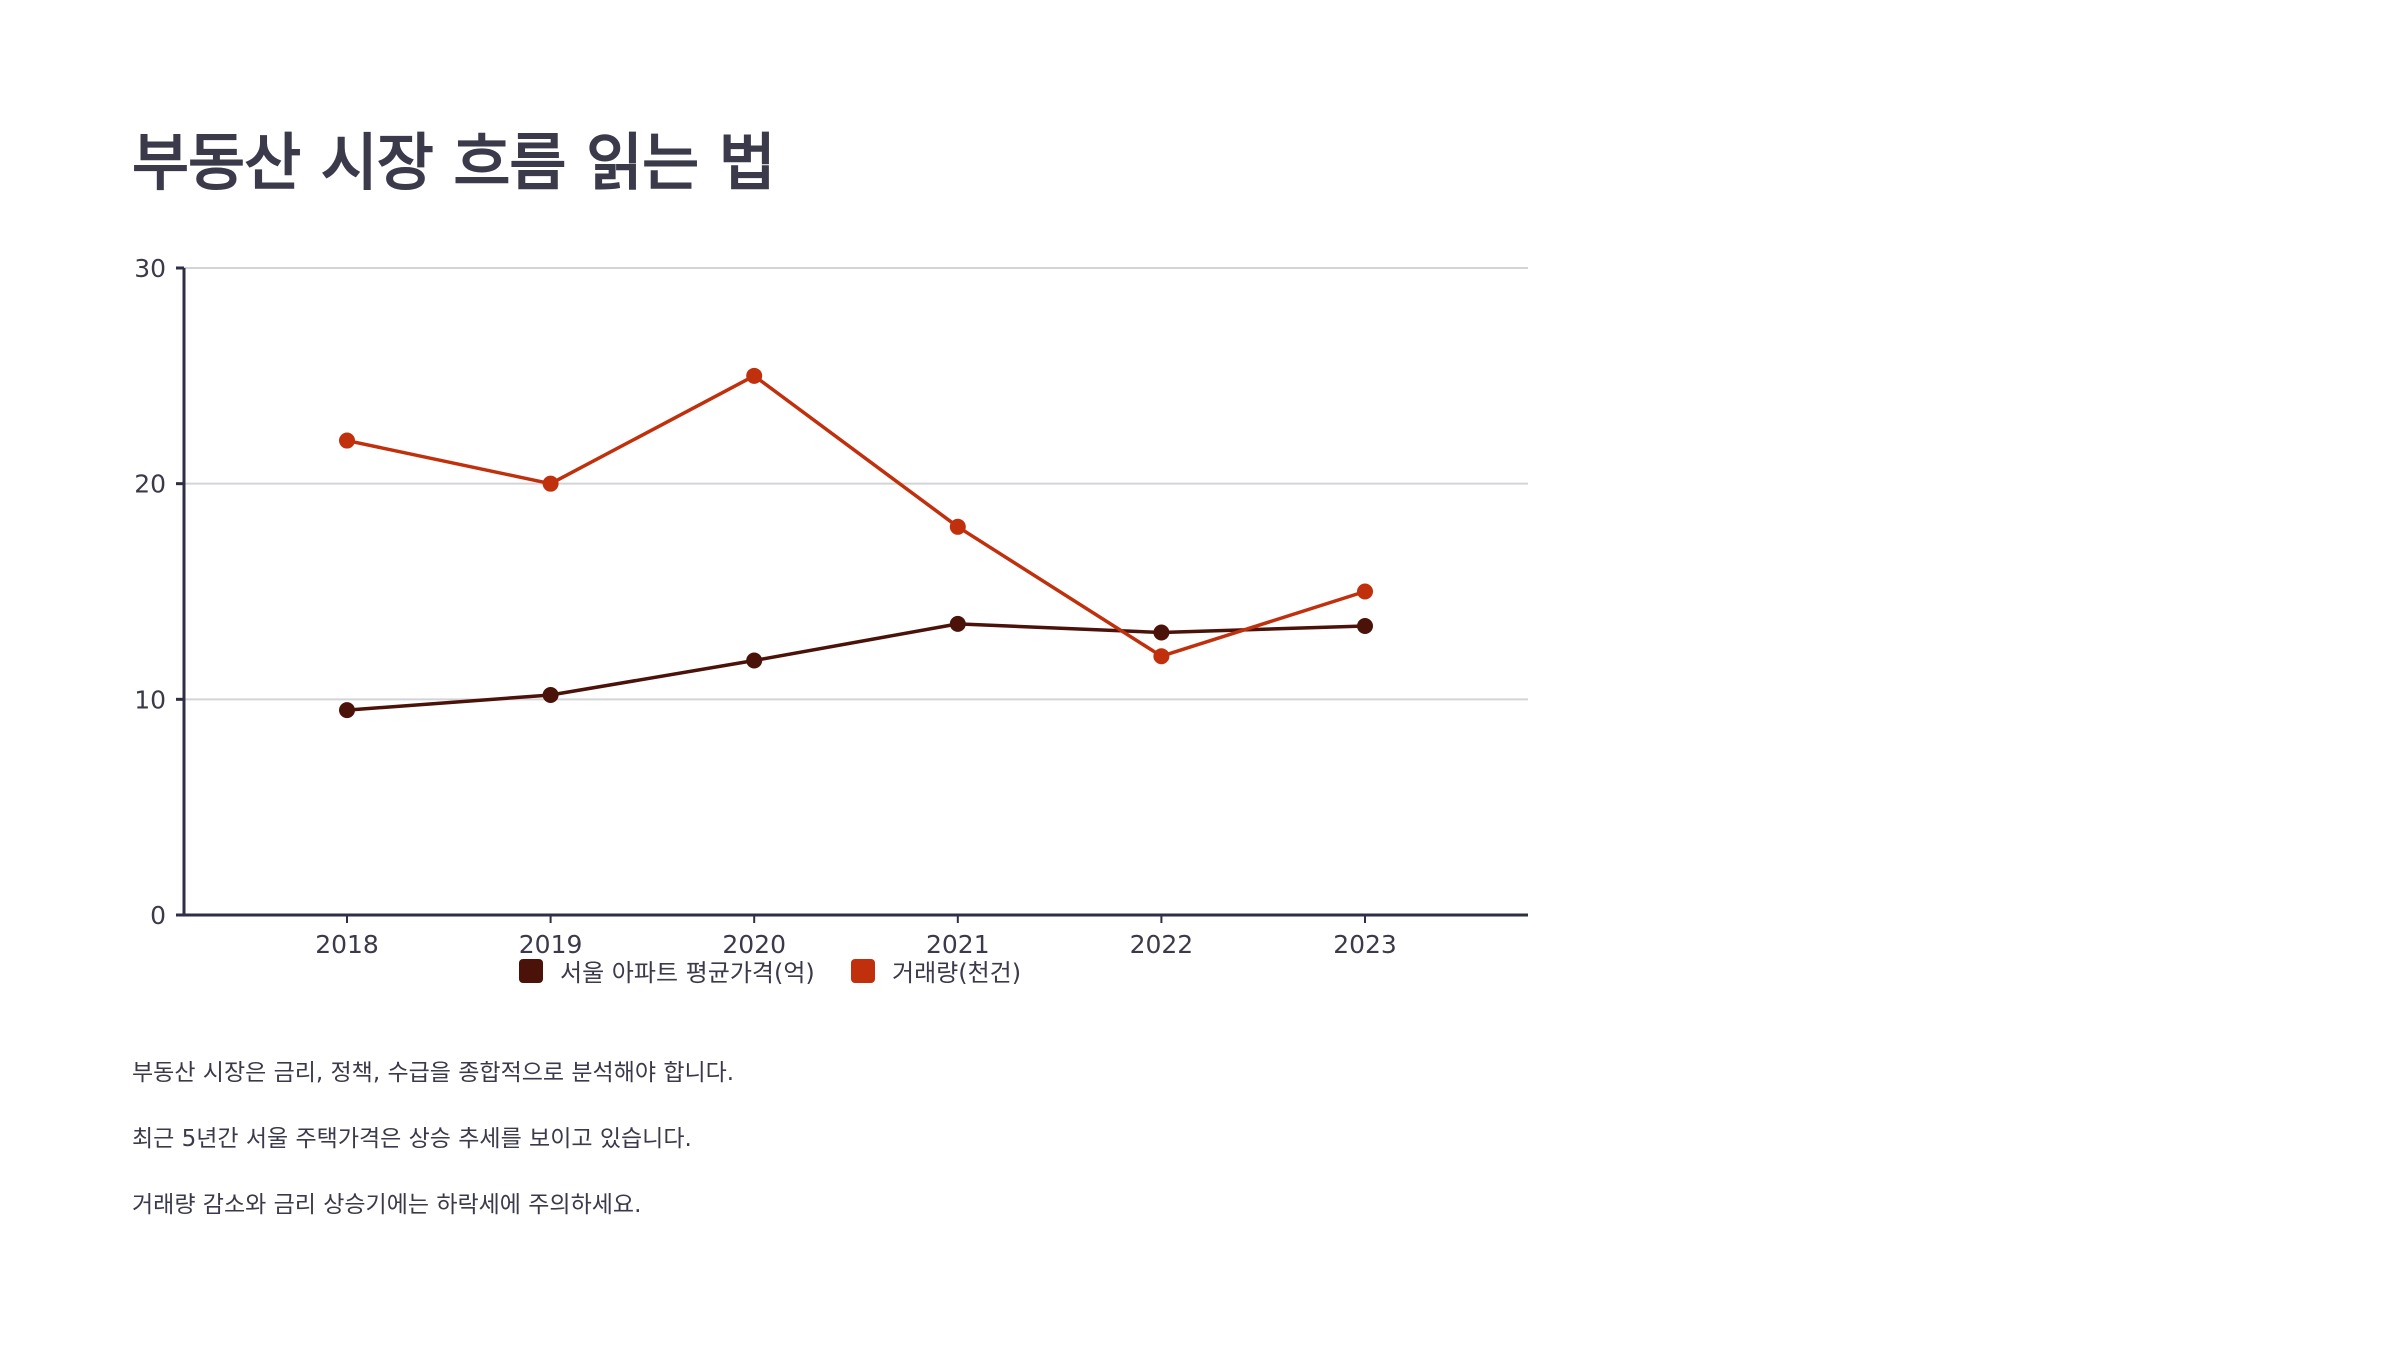 The image size is (2400, 1350). What do you see at coordinates (687, 973) in the screenshot?
I see `legend-label: 서울 아파트 평균가격(억)` at bounding box center [687, 973].